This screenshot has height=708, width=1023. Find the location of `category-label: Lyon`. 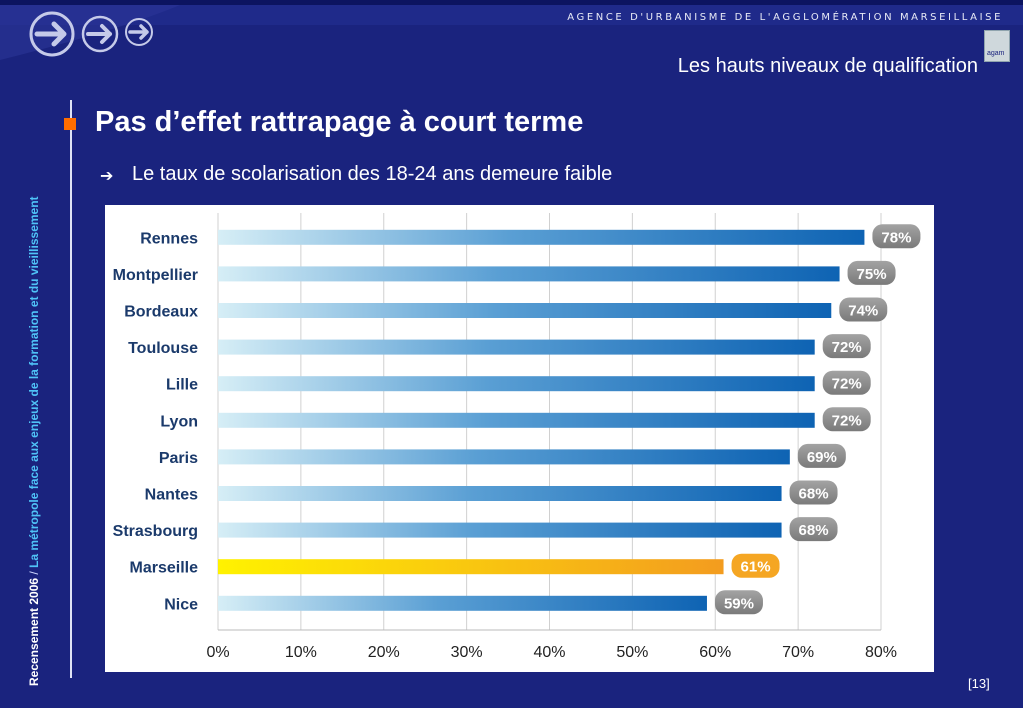

category-label: Lyon is located at coordinates (179, 421).